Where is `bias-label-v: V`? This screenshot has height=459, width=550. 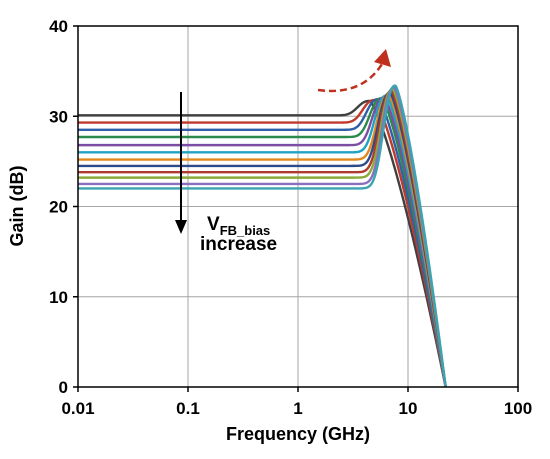 bias-label-v: V is located at coordinates (213, 224).